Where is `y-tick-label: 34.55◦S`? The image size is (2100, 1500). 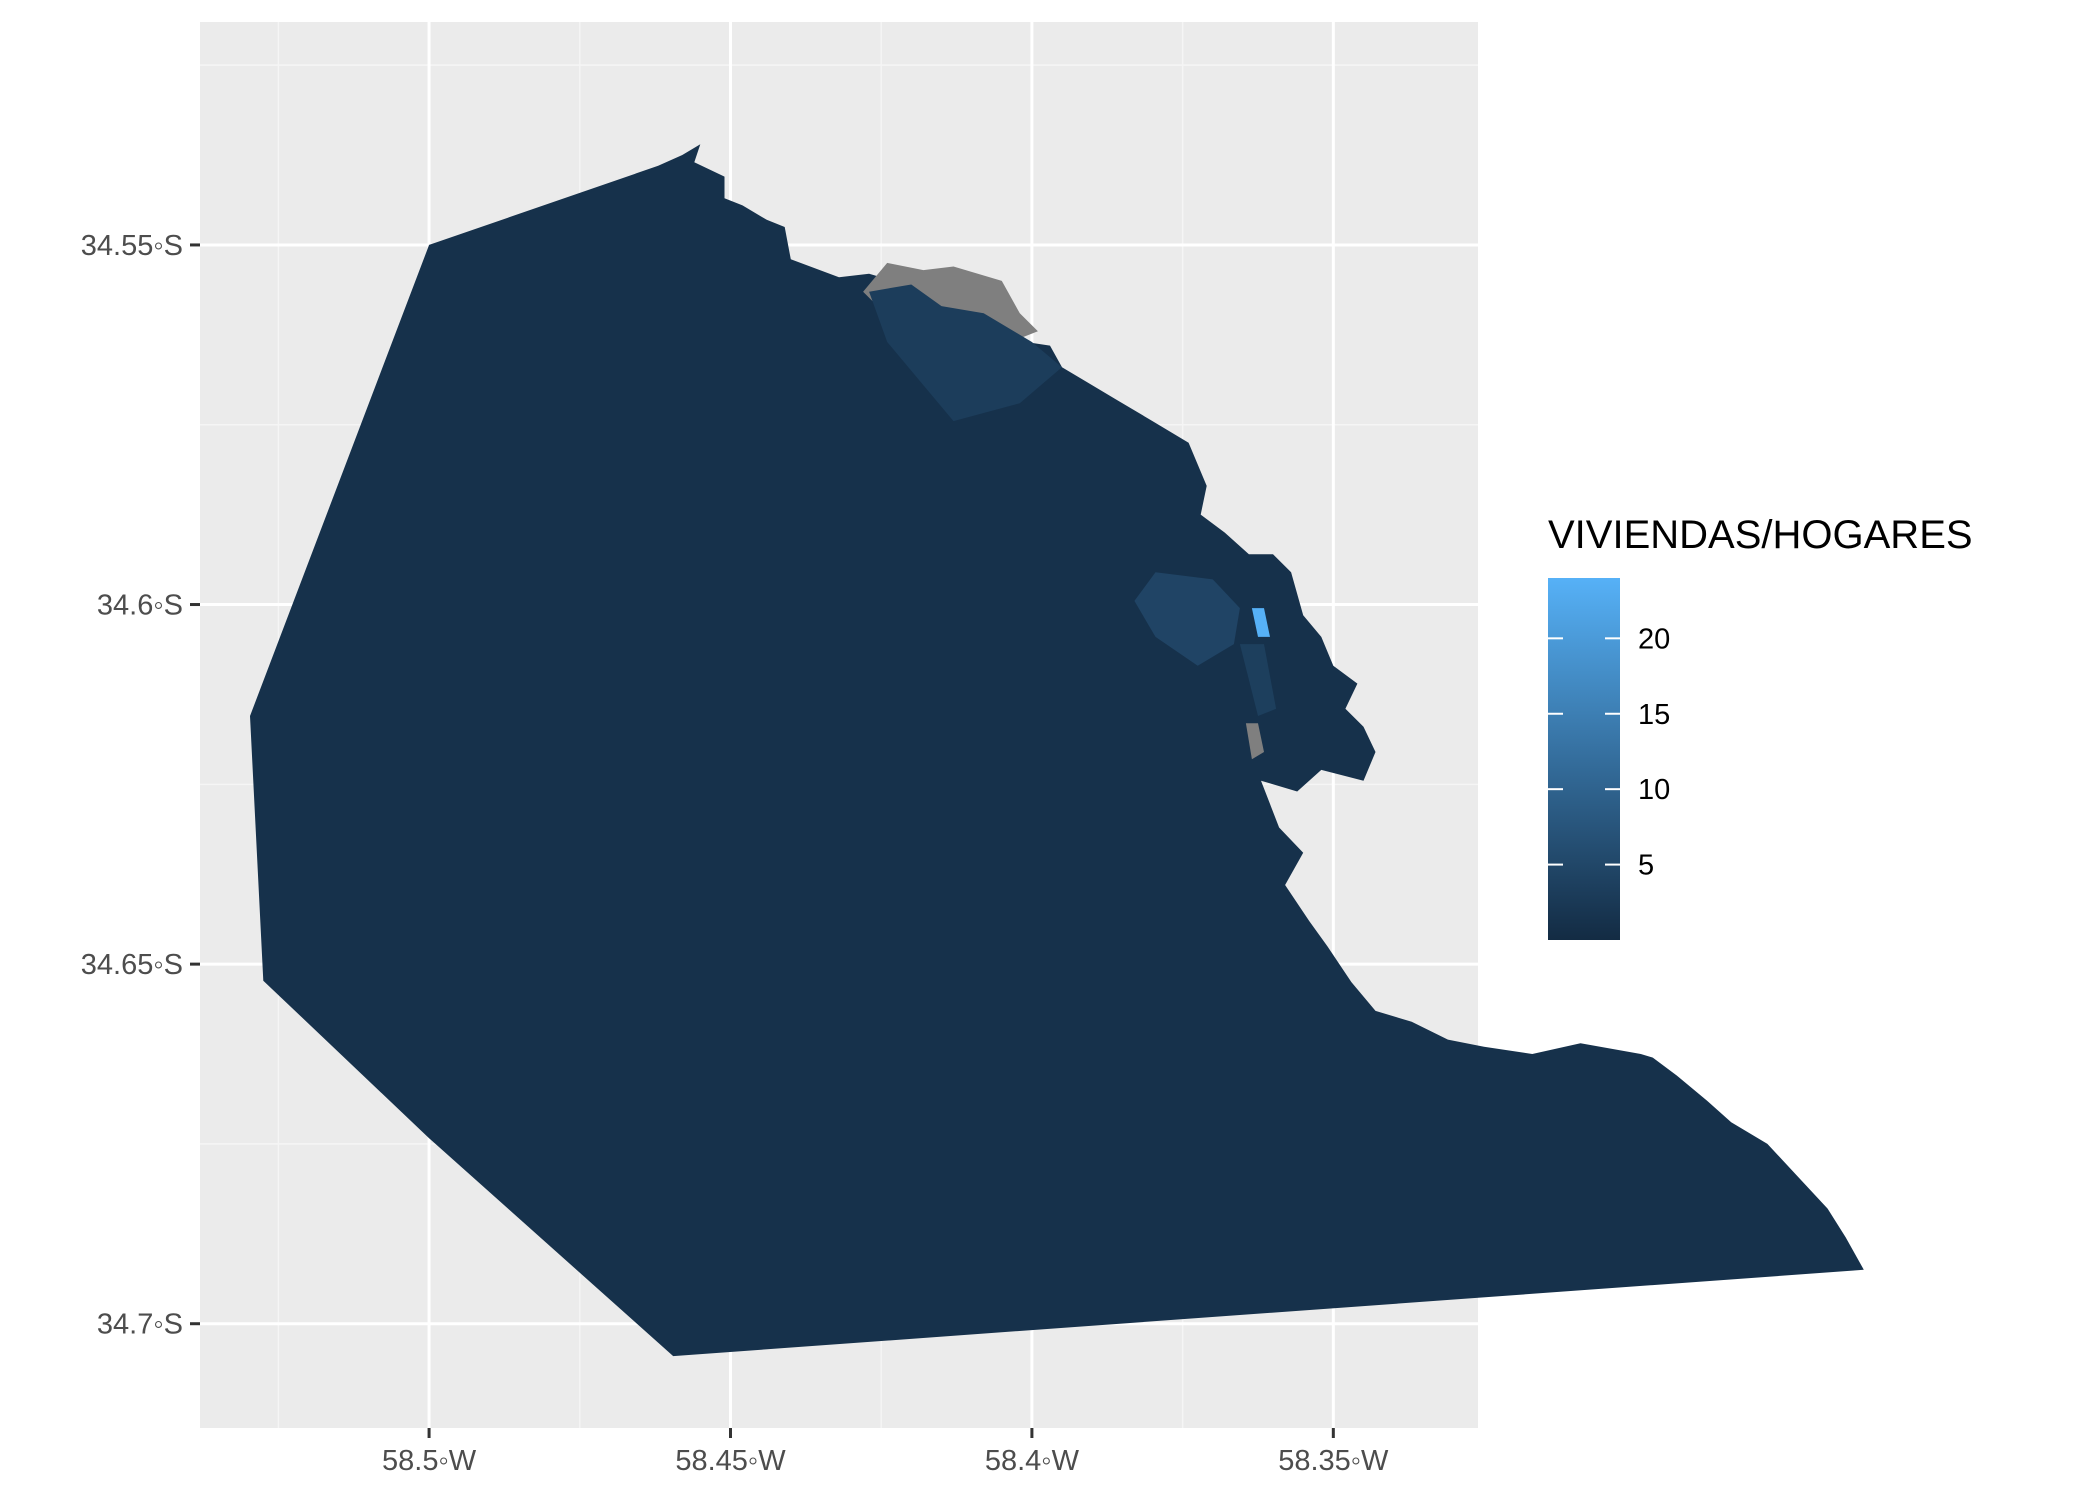 y-tick-label: 34.55◦S is located at coordinates (132, 246).